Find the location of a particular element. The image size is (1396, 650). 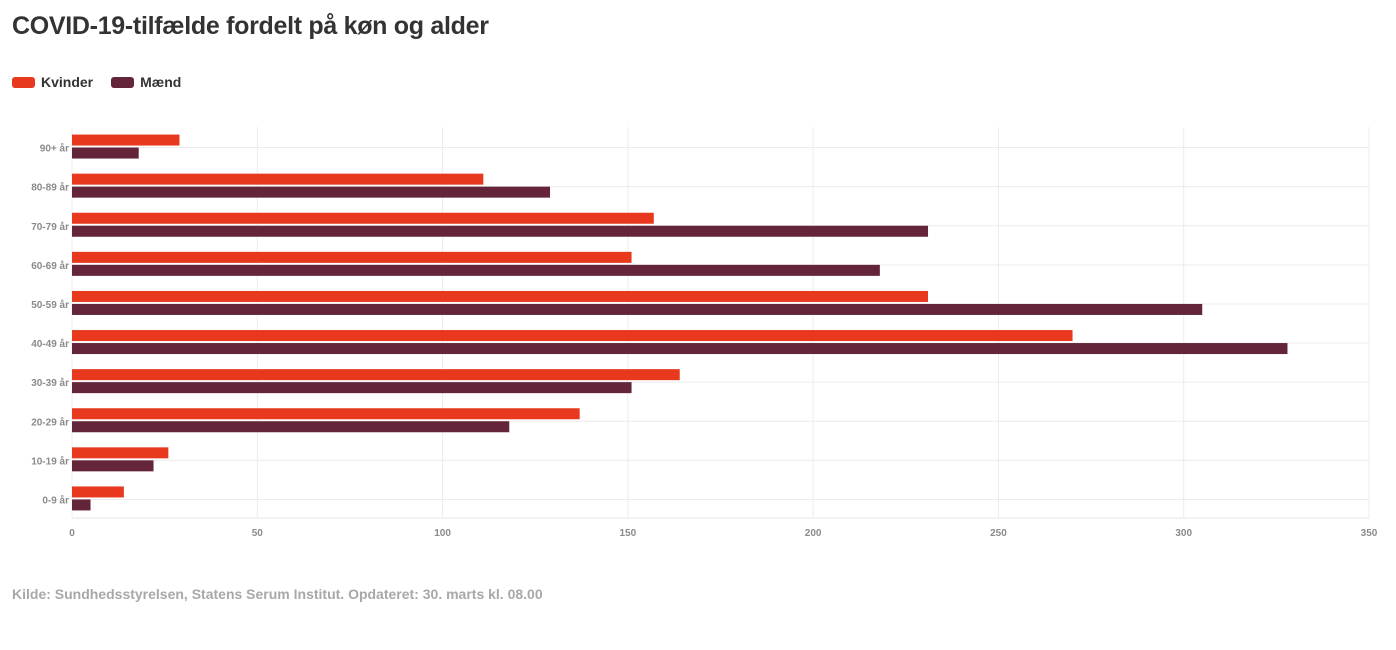

y-tick-label: 30-39 år is located at coordinates (50, 383).